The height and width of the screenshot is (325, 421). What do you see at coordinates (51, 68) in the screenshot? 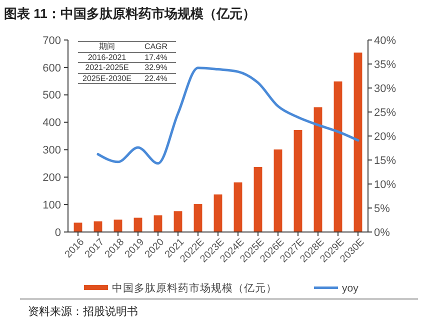
I see `y-tick-label: 600` at bounding box center [51, 68].